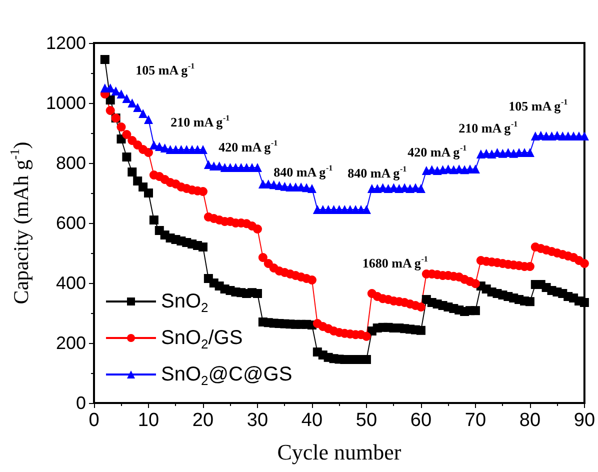 The image size is (598, 472). What do you see at coordinates (71, 163) in the screenshot?
I see `y-tick-label: 800` at bounding box center [71, 163].